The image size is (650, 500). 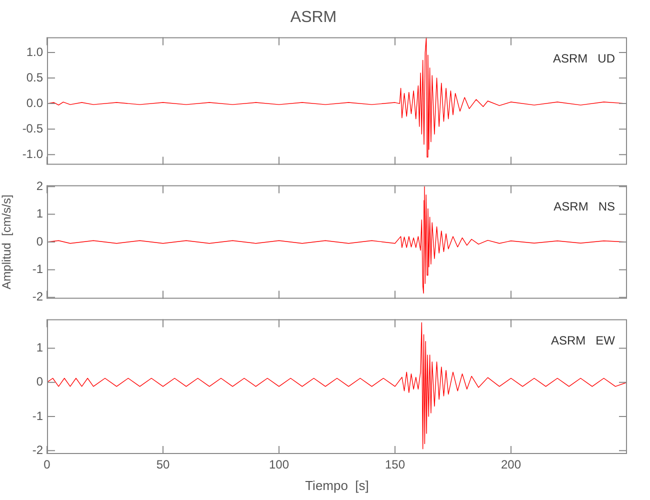 What do you see at coordinates (337, 485) in the screenshot?
I see `x-axis-title: Tiempo [s]` at bounding box center [337, 485].